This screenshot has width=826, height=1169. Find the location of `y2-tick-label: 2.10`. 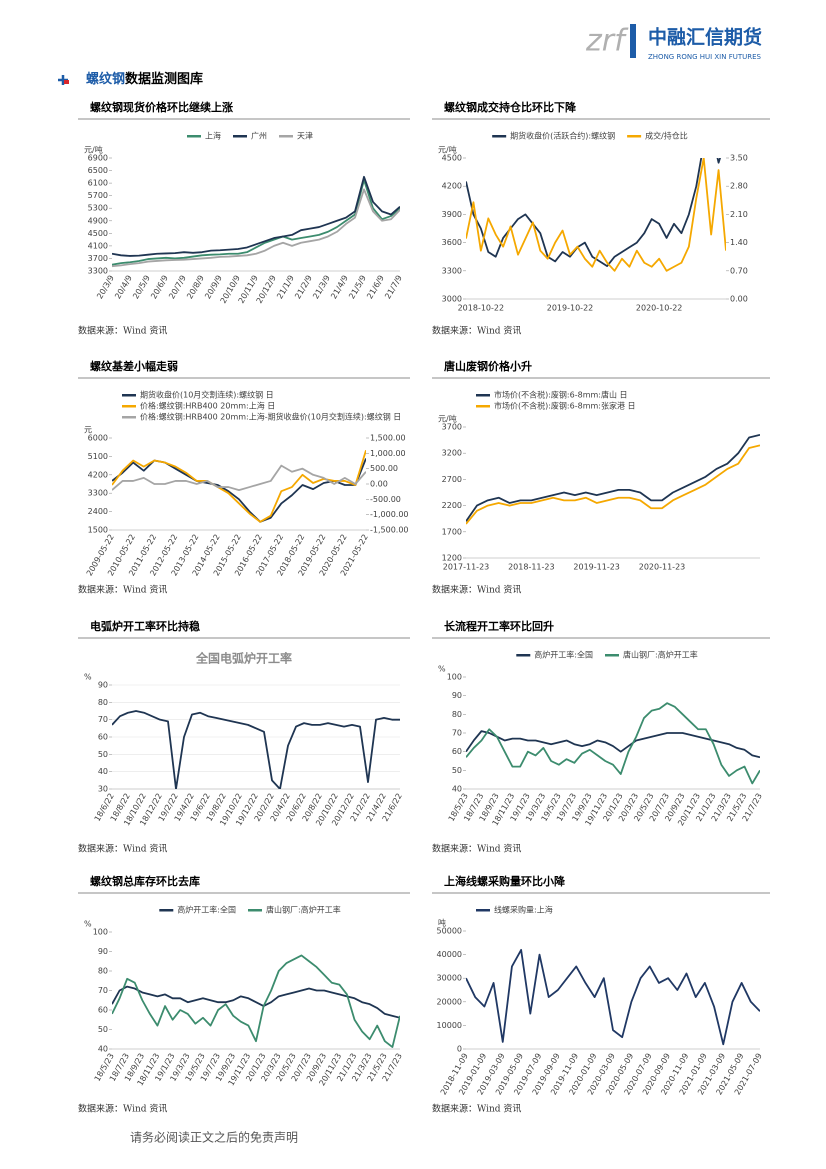

y2-tick-label: 2.10 is located at coordinates (739, 214).